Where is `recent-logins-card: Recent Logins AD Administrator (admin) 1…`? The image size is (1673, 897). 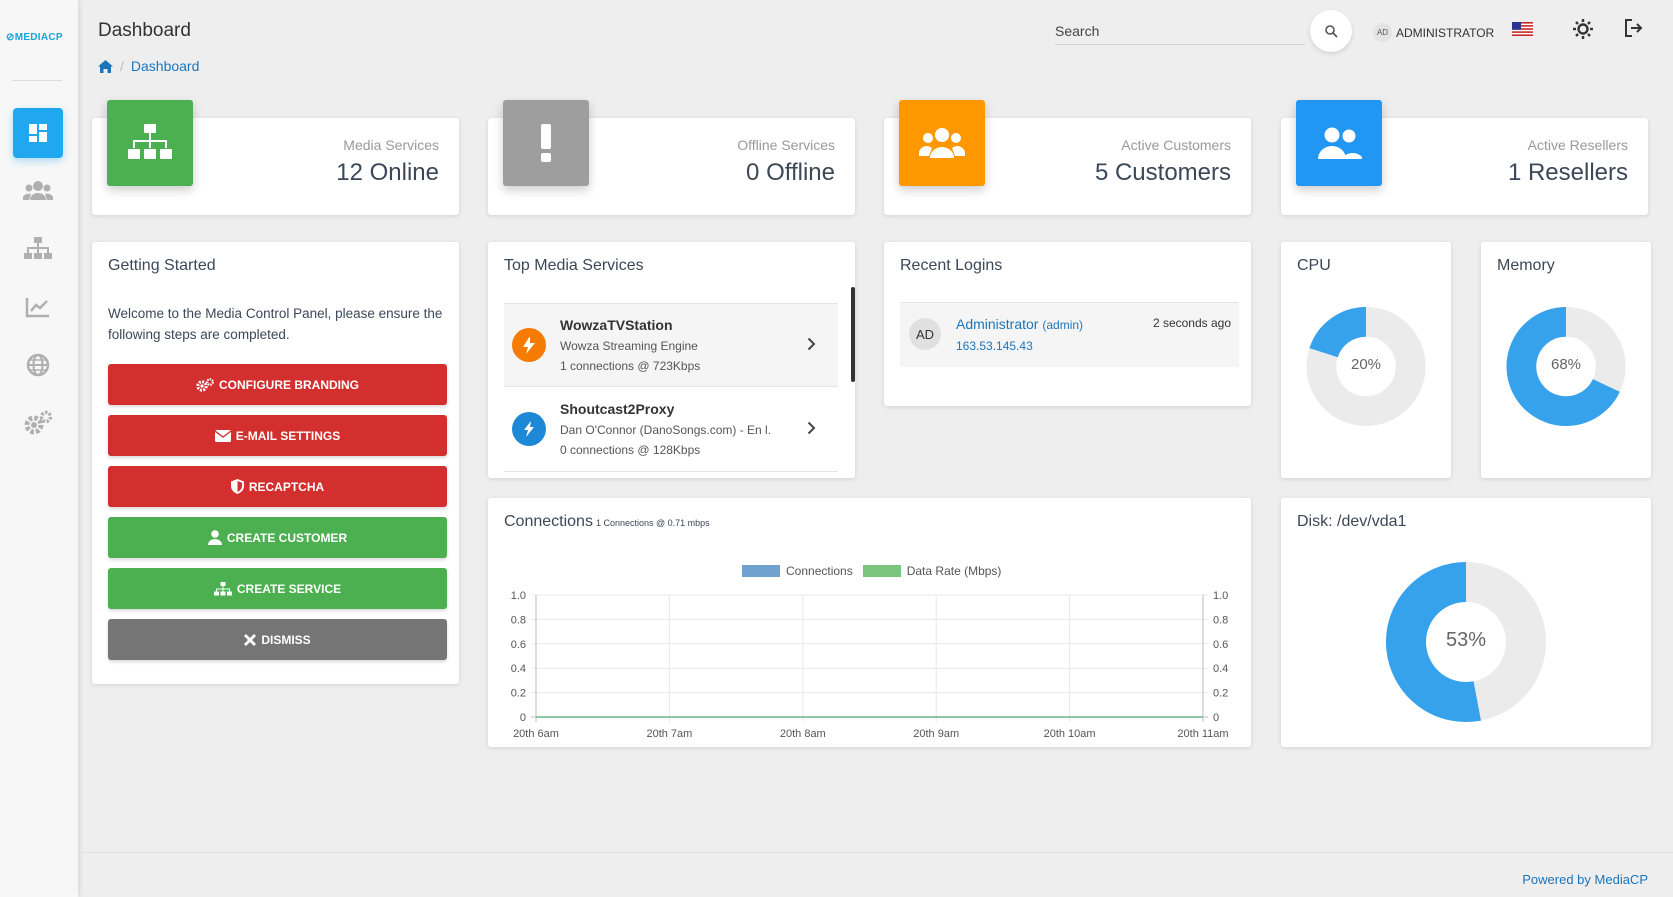
recent-logins-card: Recent Logins AD Administrator (admin) 1… is located at coordinates (1067, 324).